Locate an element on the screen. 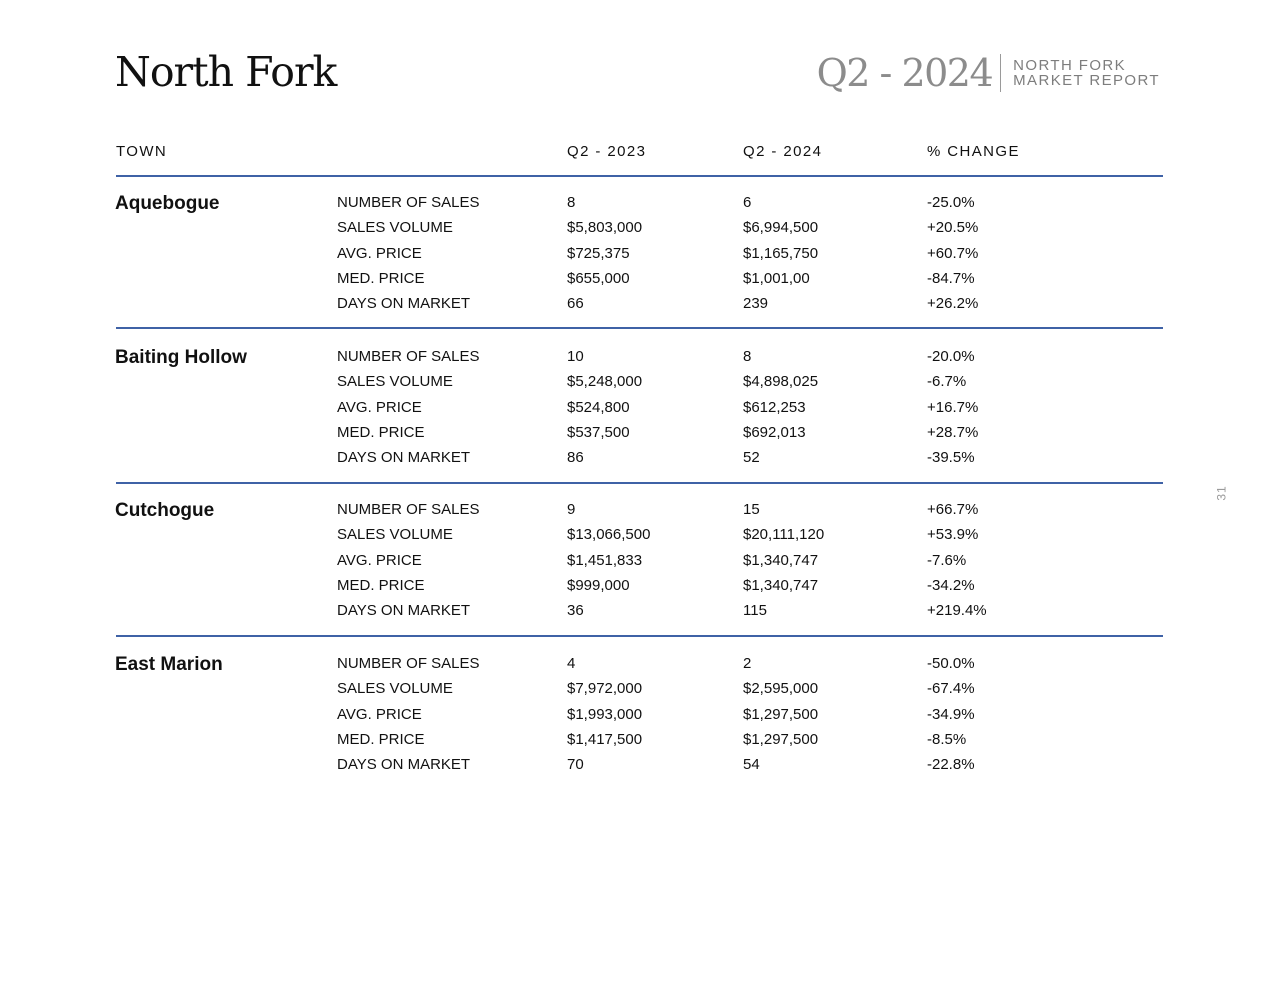 This screenshot has height=988, width=1280. q2-2024-value: 8 is located at coordinates (747, 356).